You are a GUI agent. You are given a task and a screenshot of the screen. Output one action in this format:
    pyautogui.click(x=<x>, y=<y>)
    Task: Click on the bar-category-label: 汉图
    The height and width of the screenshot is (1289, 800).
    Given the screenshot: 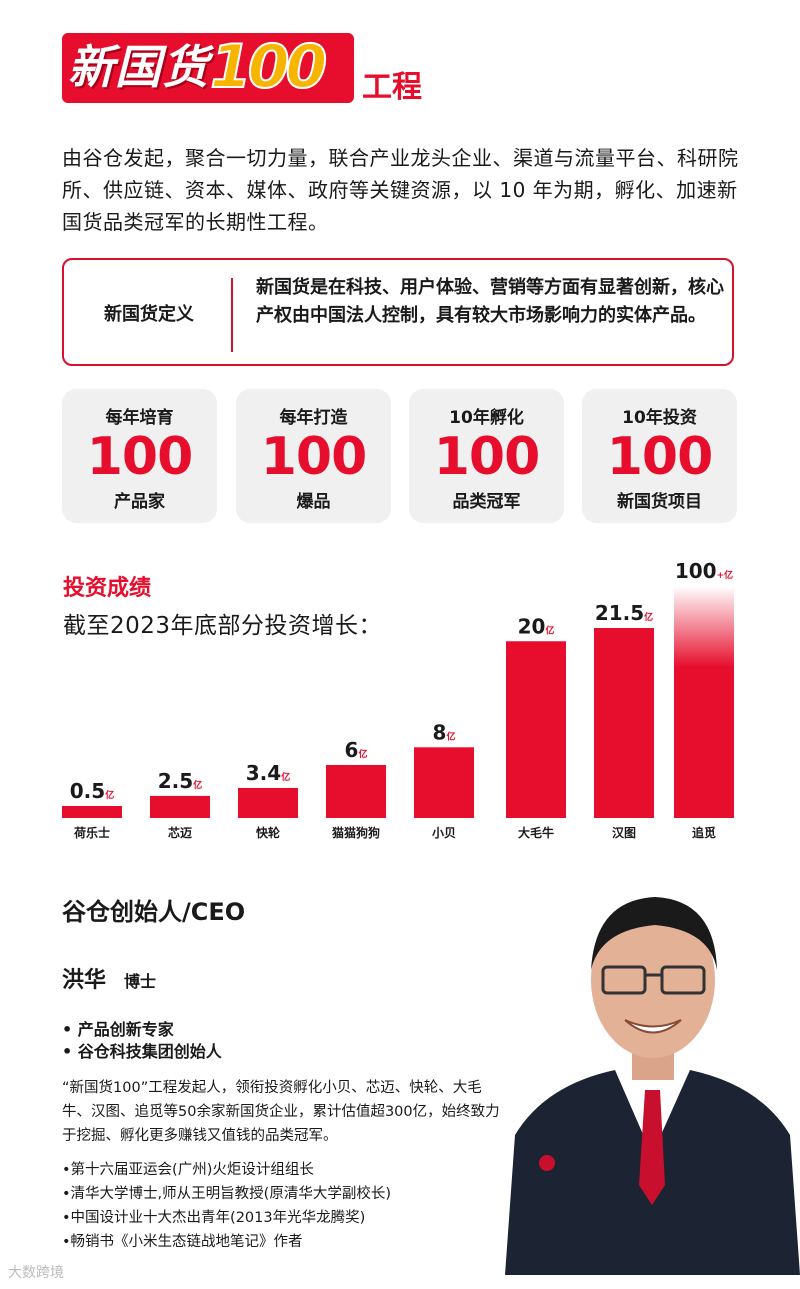 What is the action you would take?
    pyautogui.click(x=624, y=832)
    